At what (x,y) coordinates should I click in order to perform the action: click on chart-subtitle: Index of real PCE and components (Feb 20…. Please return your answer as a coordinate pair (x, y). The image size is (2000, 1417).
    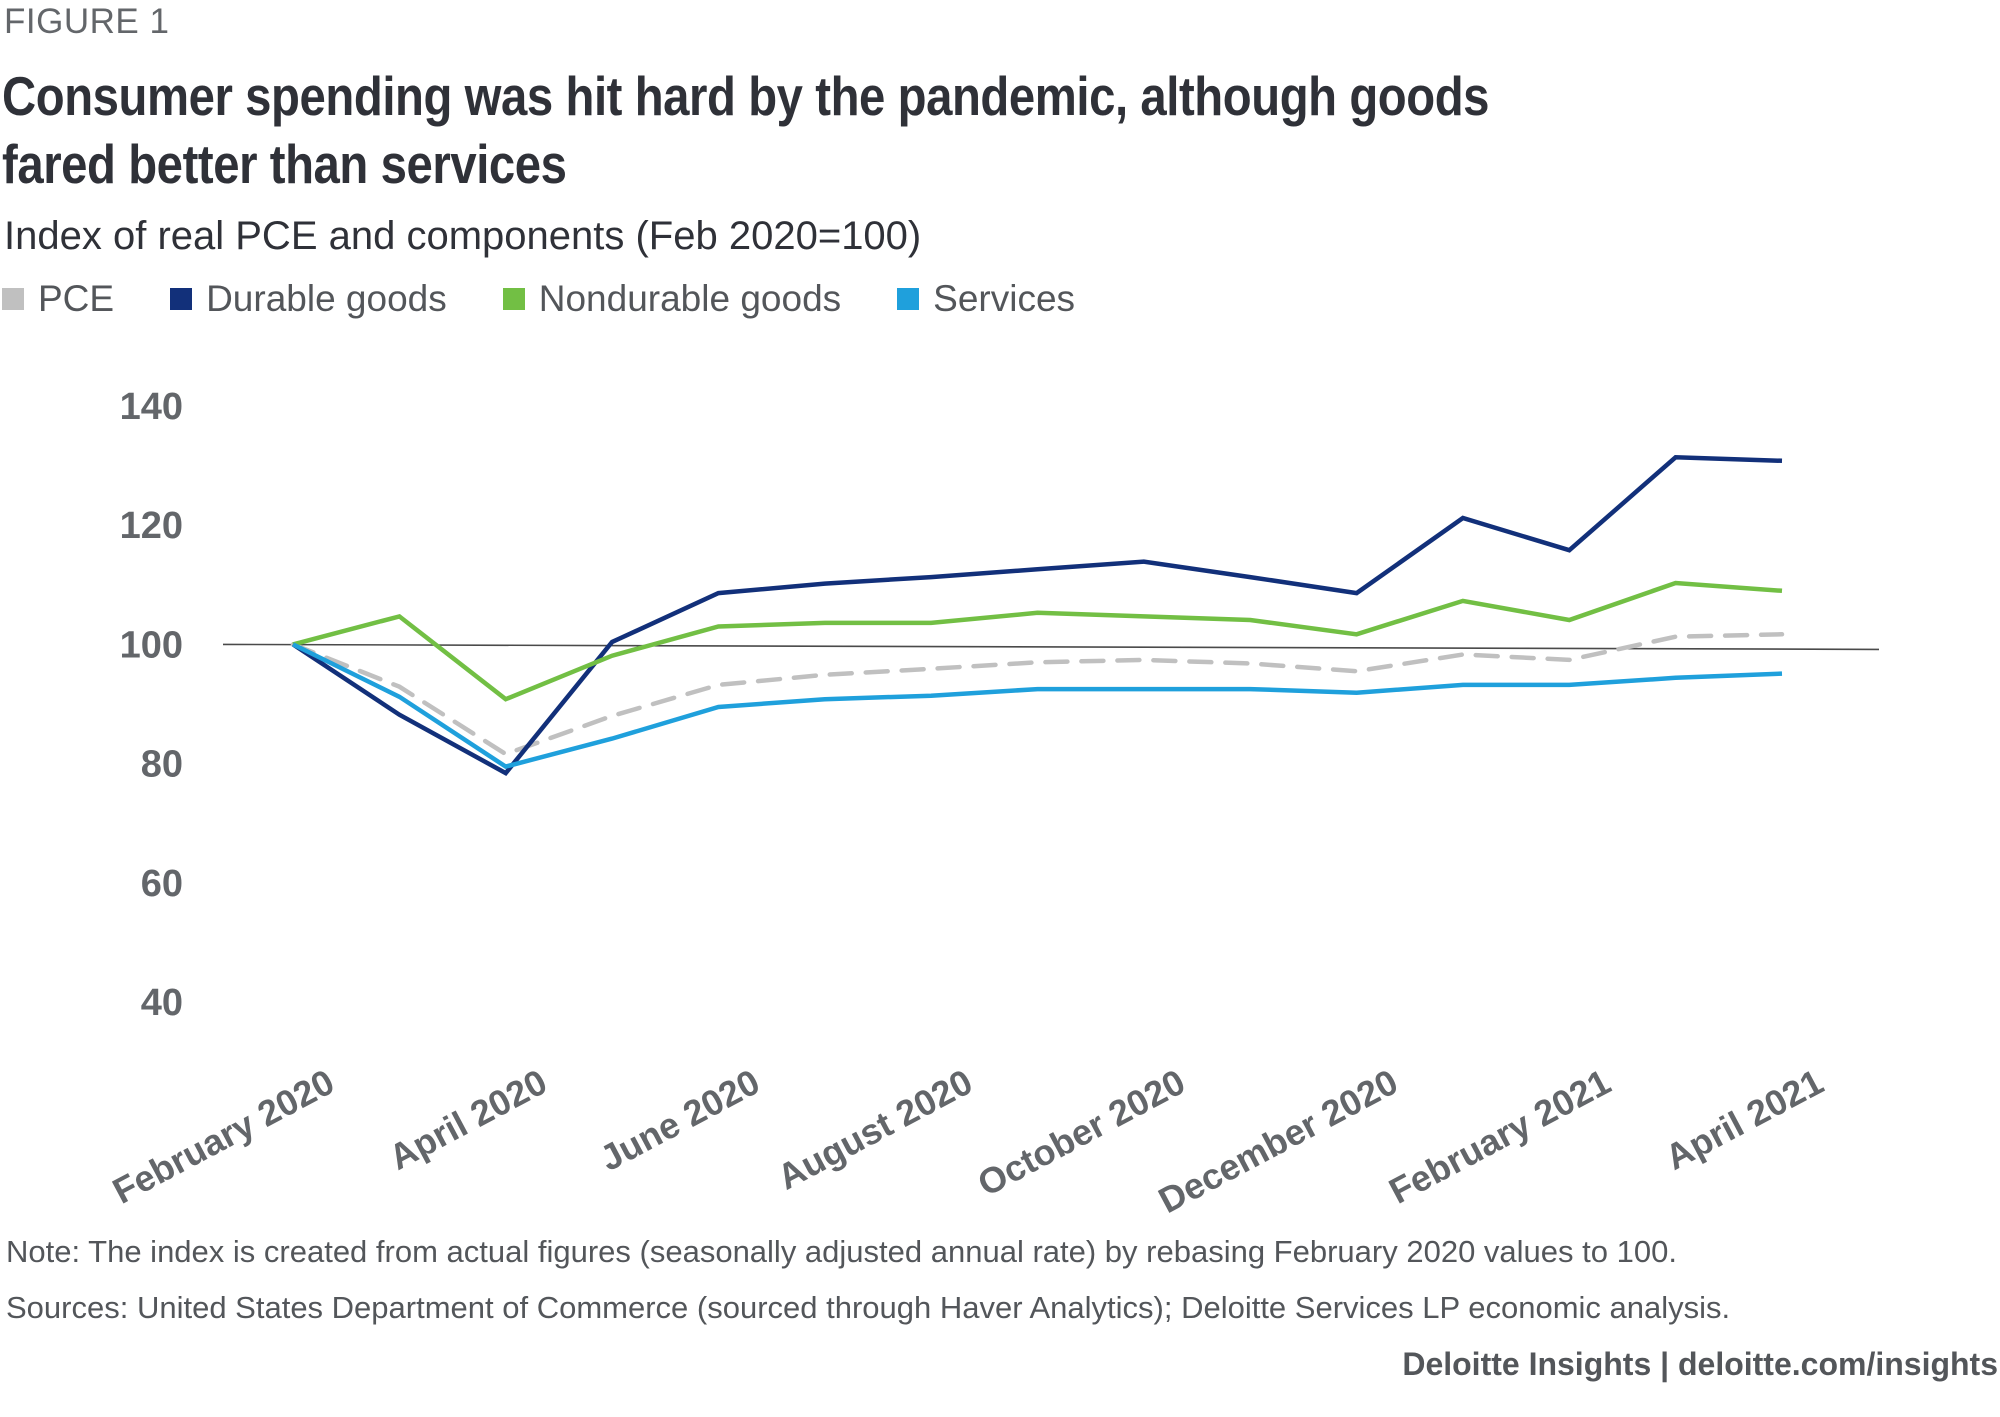
    Looking at the image, I should click on (463, 236).